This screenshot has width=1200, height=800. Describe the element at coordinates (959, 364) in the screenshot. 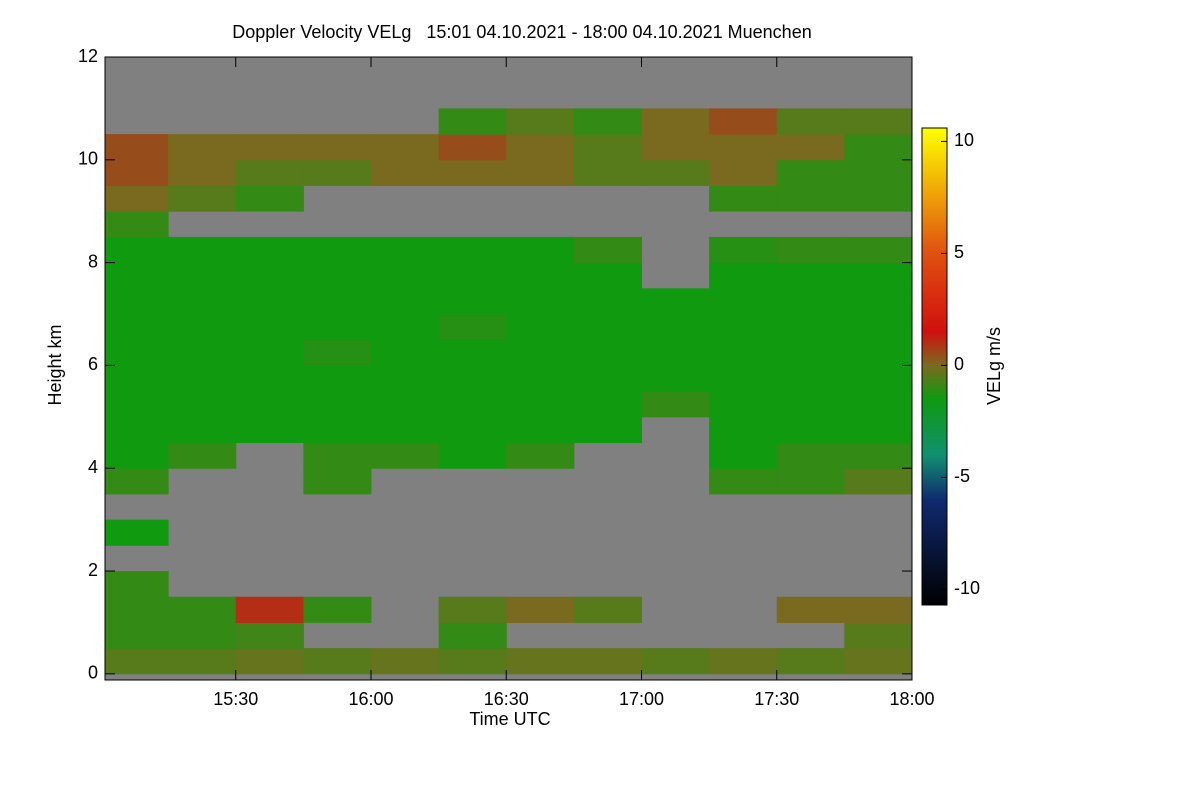

I see `colorbar-tick-label: 0` at that location.